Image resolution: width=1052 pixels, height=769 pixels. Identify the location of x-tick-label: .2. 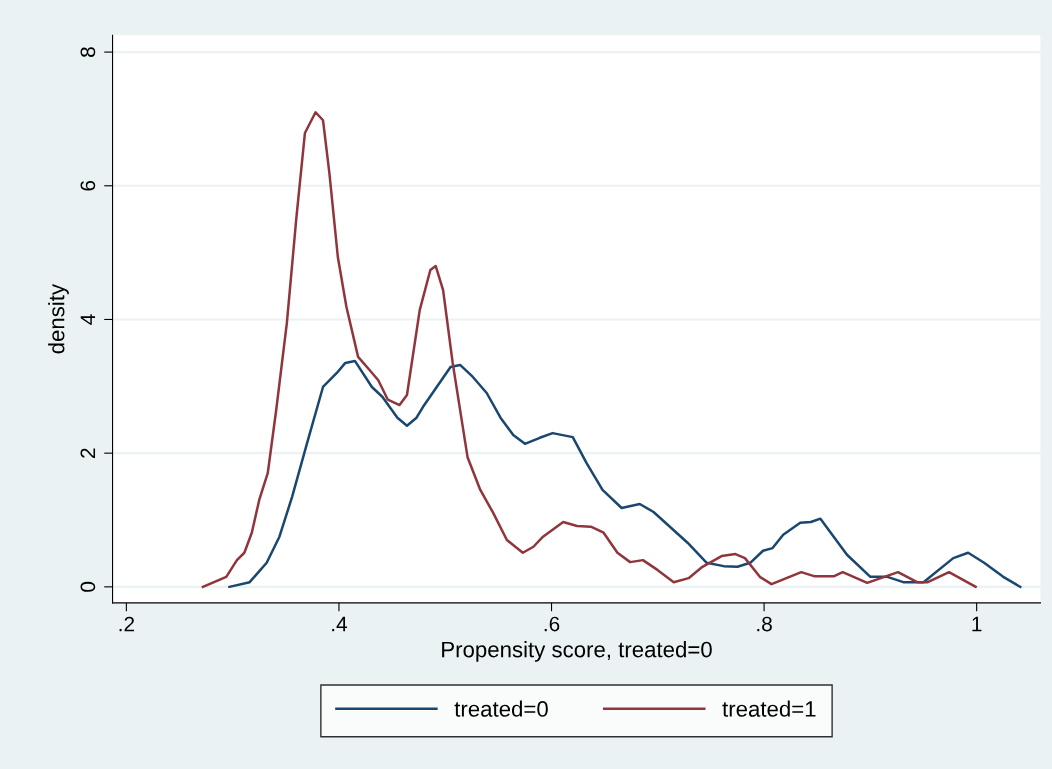
(127, 624).